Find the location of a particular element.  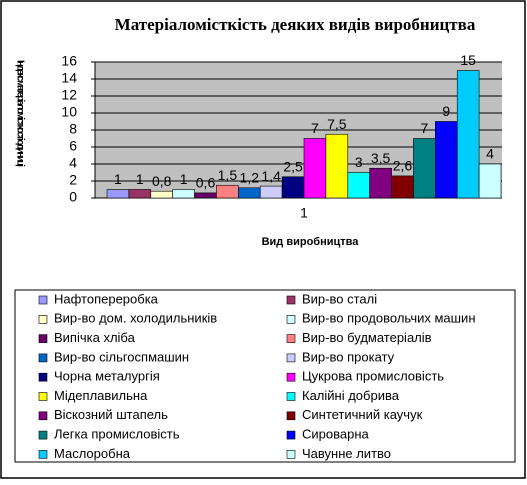

legend-label: Вир-во продовольчих машин is located at coordinates (389, 318).